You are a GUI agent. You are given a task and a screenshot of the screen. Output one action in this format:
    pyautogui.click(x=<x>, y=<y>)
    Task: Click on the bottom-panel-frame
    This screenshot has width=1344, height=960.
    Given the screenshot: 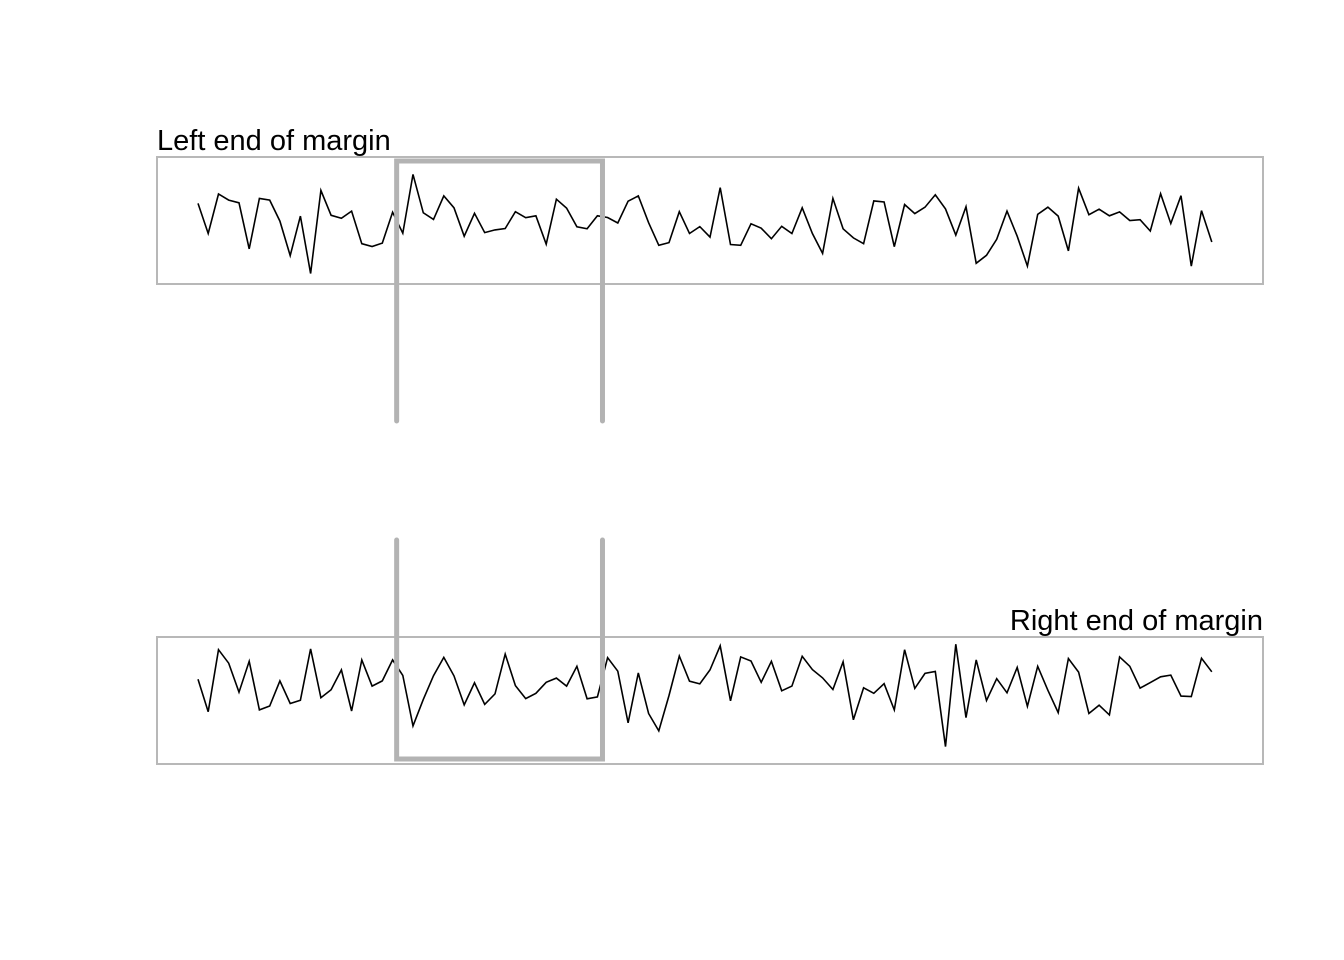 What is the action you would take?
    pyautogui.click(x=710, y=700)
    